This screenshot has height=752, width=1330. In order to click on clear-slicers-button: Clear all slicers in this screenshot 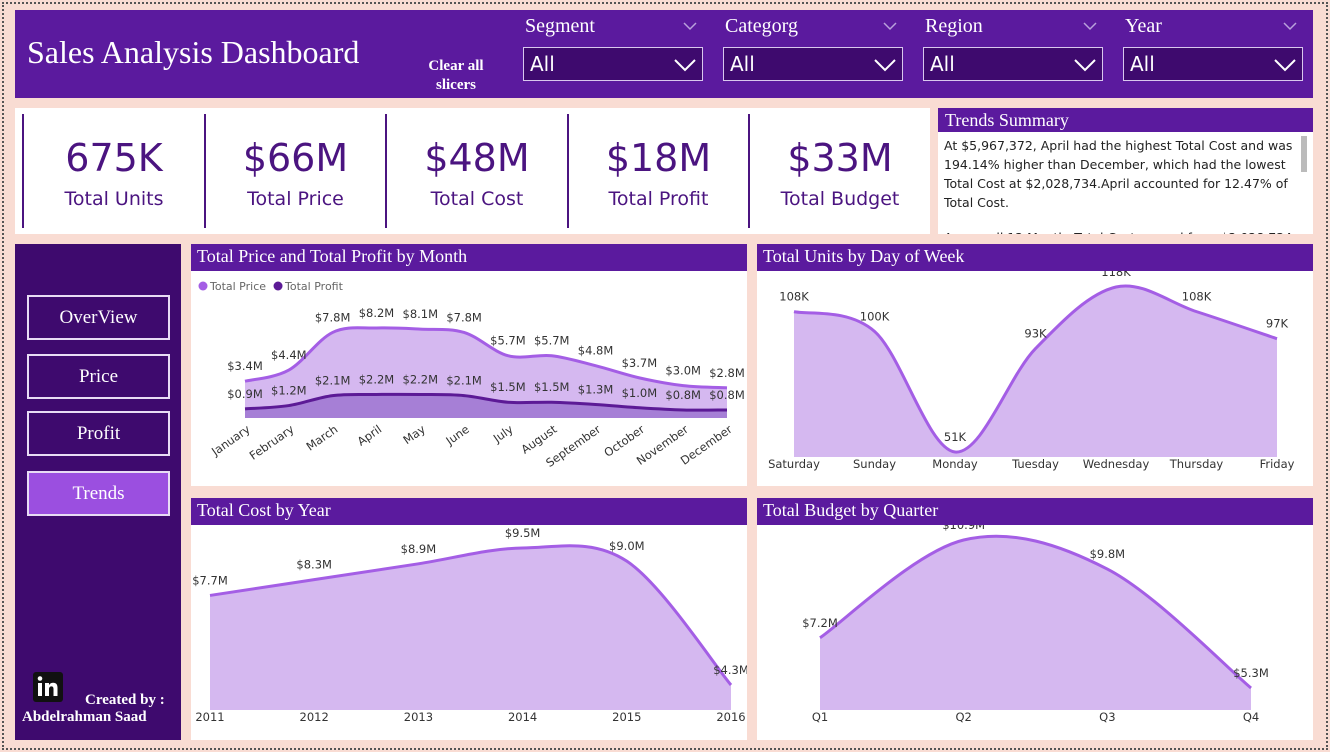, I will do `click(456, 76)`.